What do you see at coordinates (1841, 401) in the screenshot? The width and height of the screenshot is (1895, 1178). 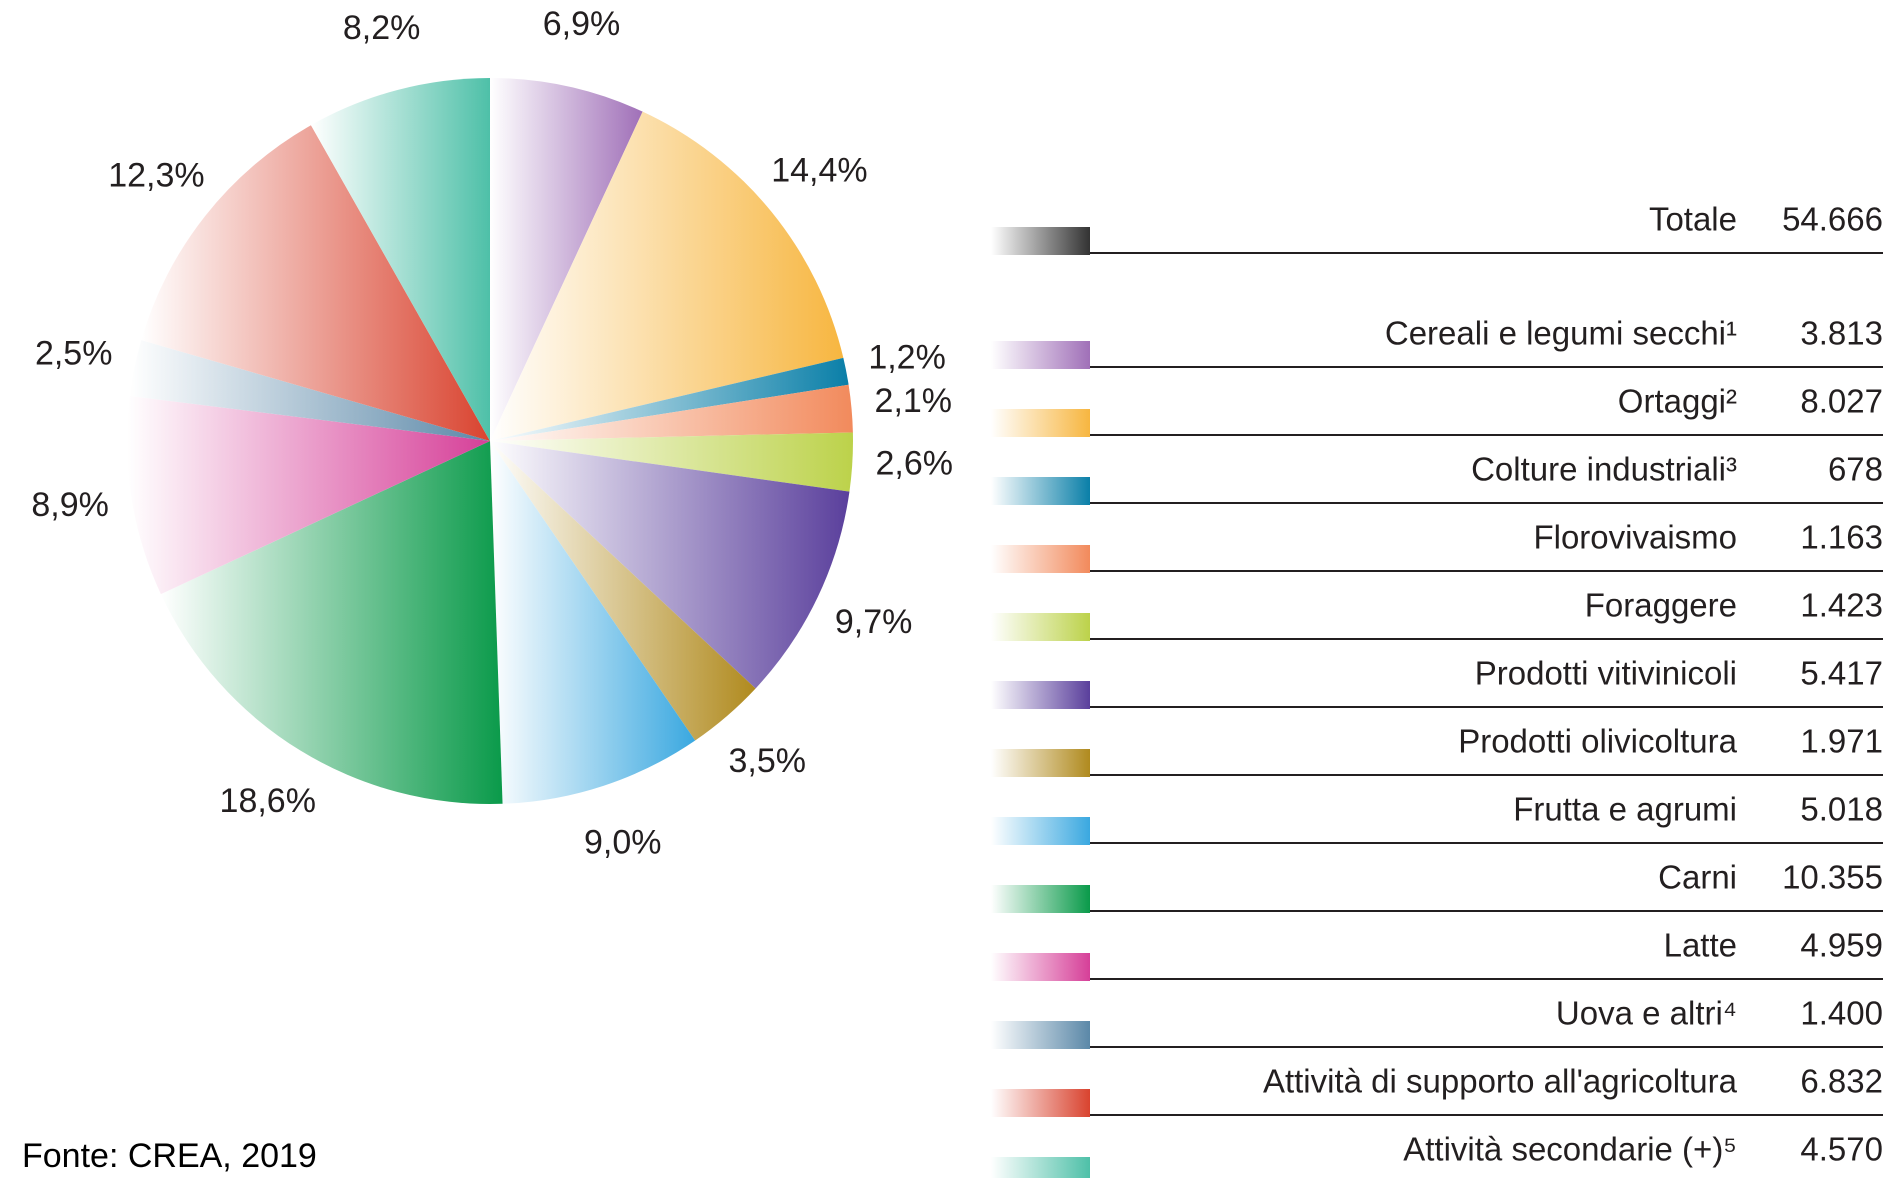 I see `legend-value: 8.027` at bounding box center [1841, 401].